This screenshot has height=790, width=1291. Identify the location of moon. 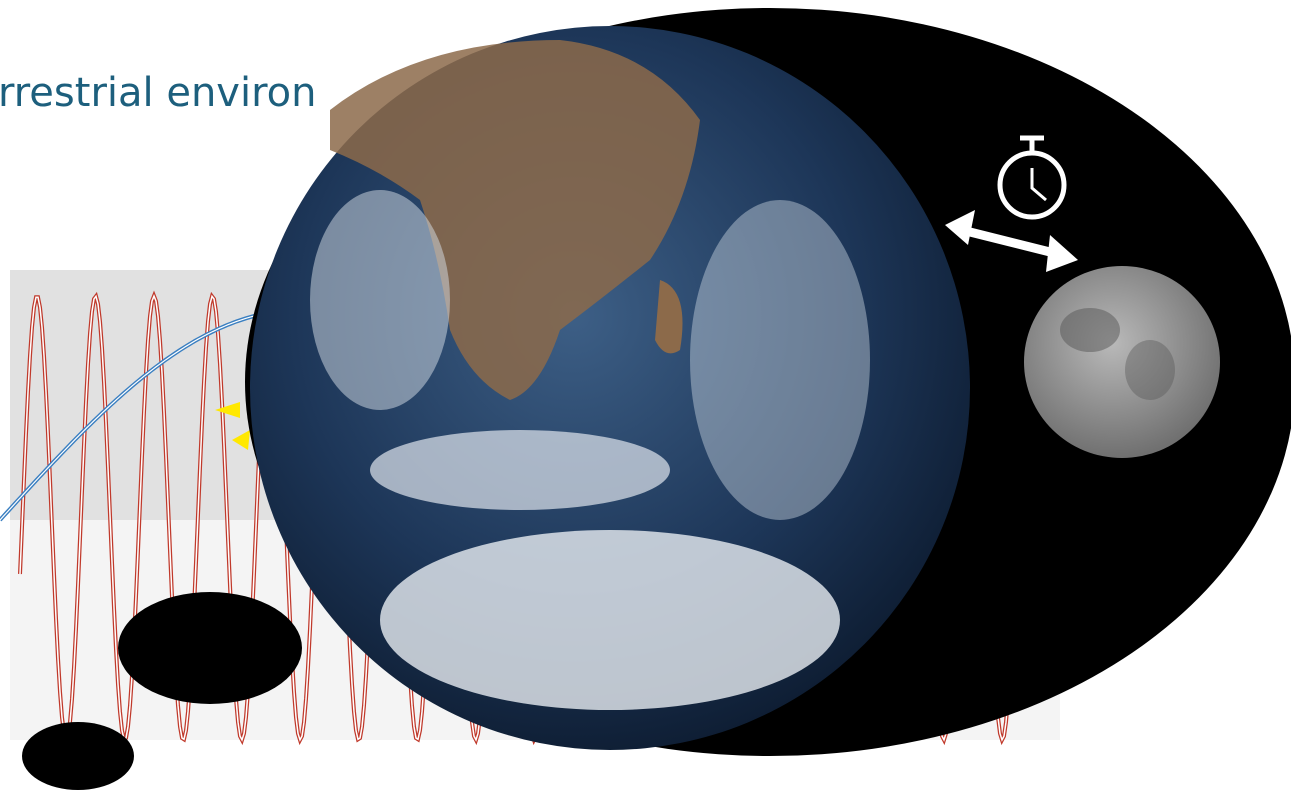
(1122, 362).